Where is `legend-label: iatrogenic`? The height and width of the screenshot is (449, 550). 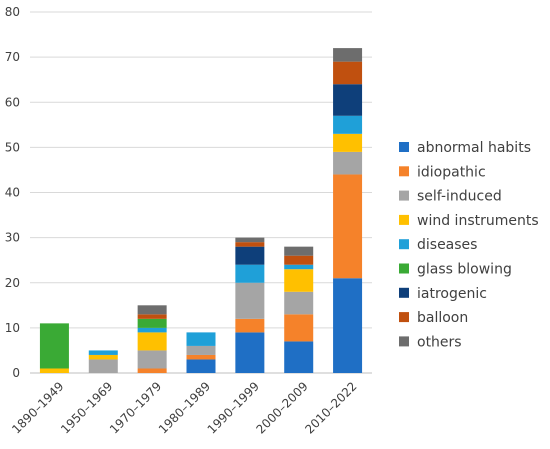
legend-label: iatrogenic is located at coordinates (452, 294).